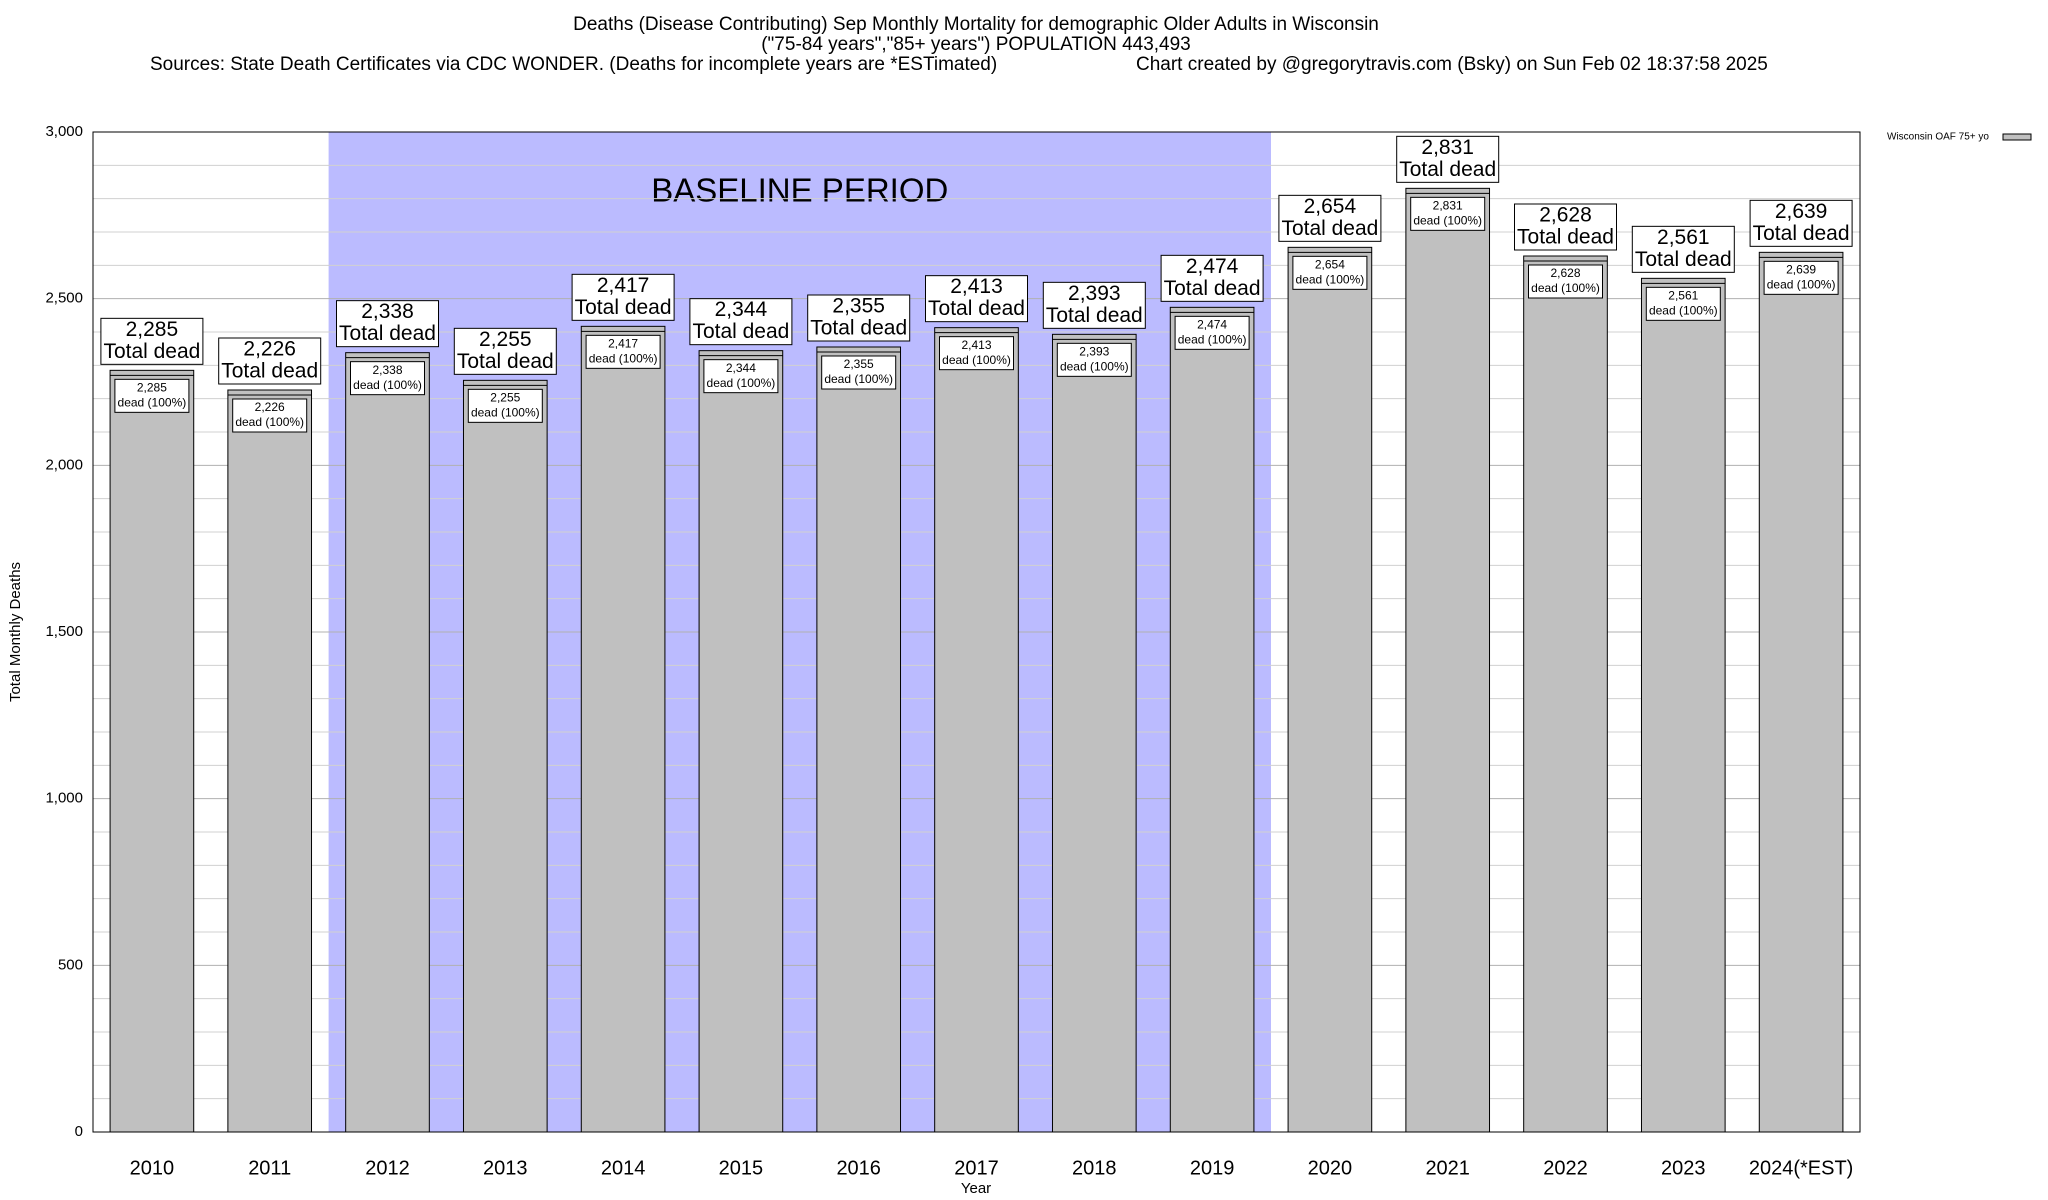  Describe the element at coordinates (1801, 270) in the screenshot. I see `inner-value-label: 2,639` at that location.